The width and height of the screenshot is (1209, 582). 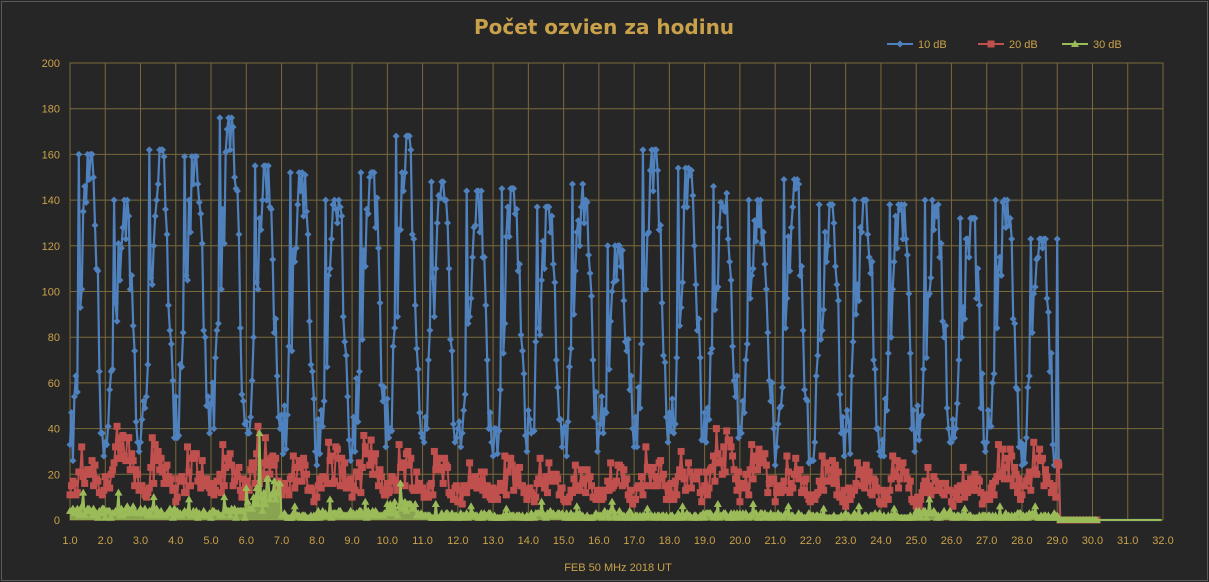 I want to click on x-tick-label: 3.0, so click(x=140, y=541).